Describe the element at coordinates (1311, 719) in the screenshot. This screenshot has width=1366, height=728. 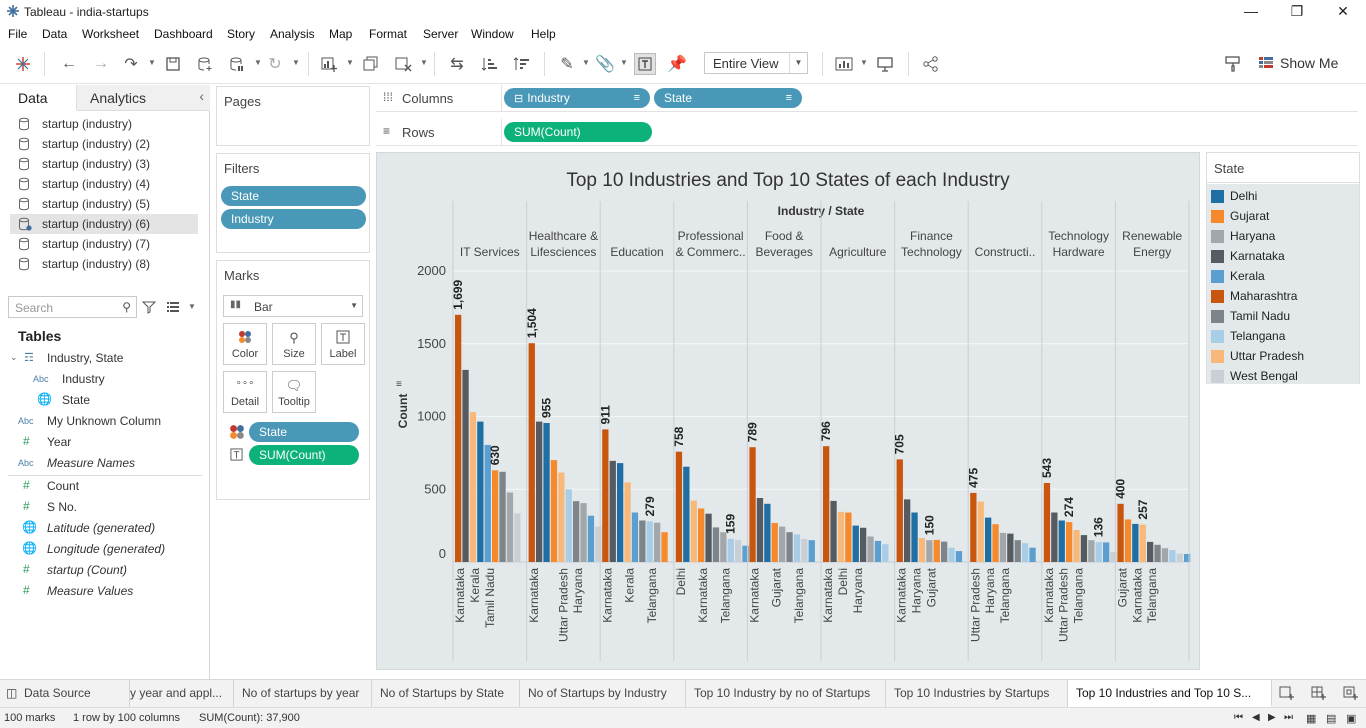
I see `show-filmstrip-icon: ▦` at that location.